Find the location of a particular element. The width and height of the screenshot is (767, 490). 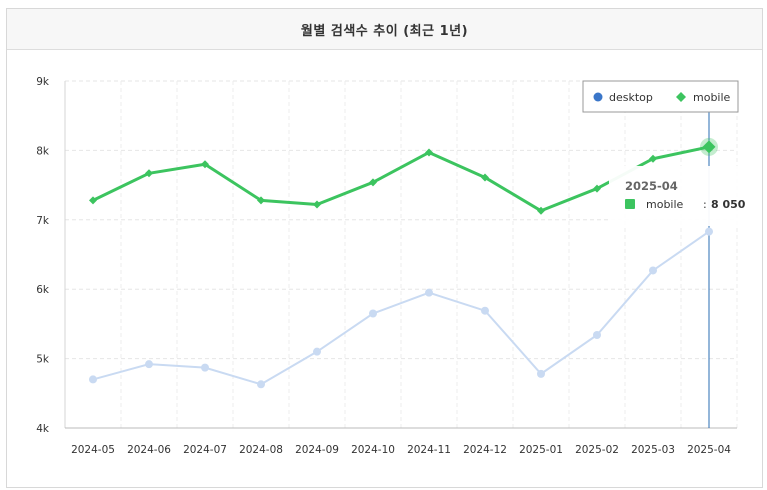

x-tick-label: 2024-11 is located at coordinates (429, 450).